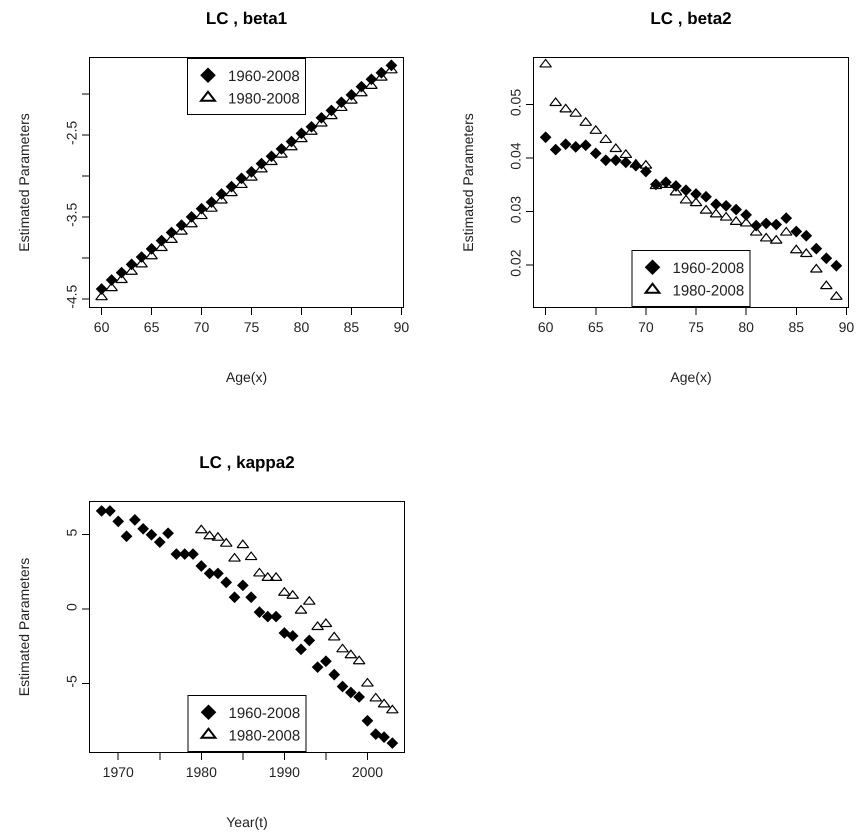  I want to click on x-tick-label: 75, so click(696, 326).